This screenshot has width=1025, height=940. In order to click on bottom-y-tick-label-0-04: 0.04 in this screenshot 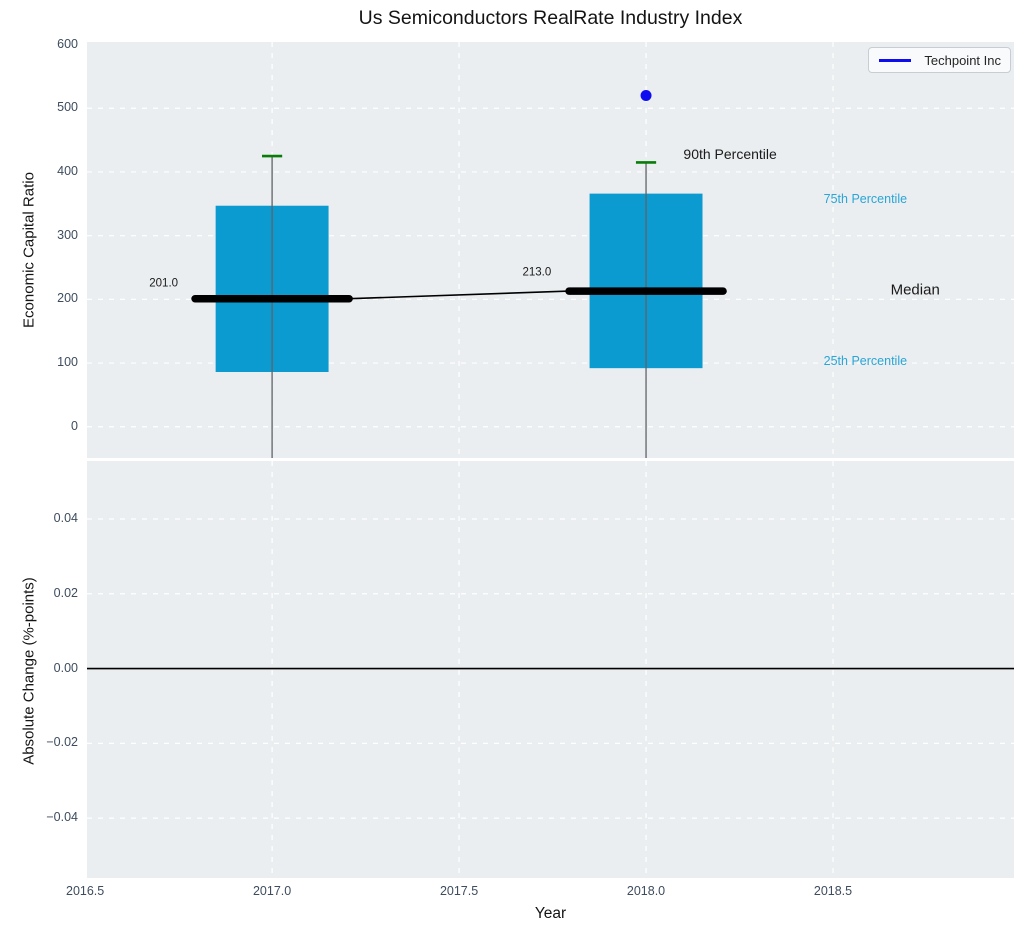, I will do `click(65, 517)`.